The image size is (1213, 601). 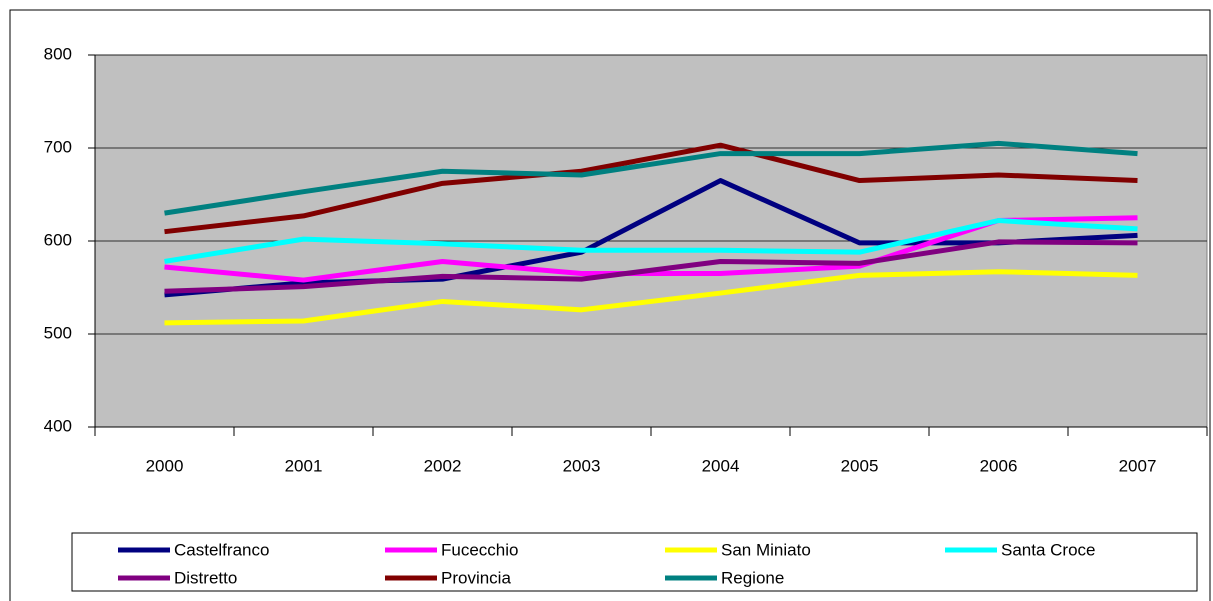 What do you see at coordinates (860, 465) in the screenshot?
I see `x-tick-label: 2005` at bounding box center [860, 465].